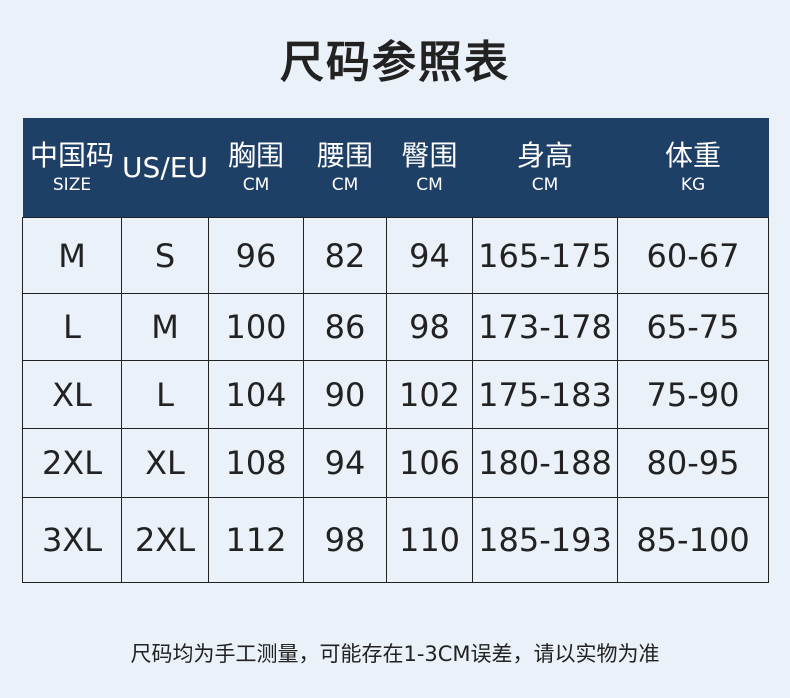 The image size is (790, 698). What do you see at coordinates (395, 62) in the screenshot?
I see `page-title: 尺码参照表` at bounding box center [395, 62].